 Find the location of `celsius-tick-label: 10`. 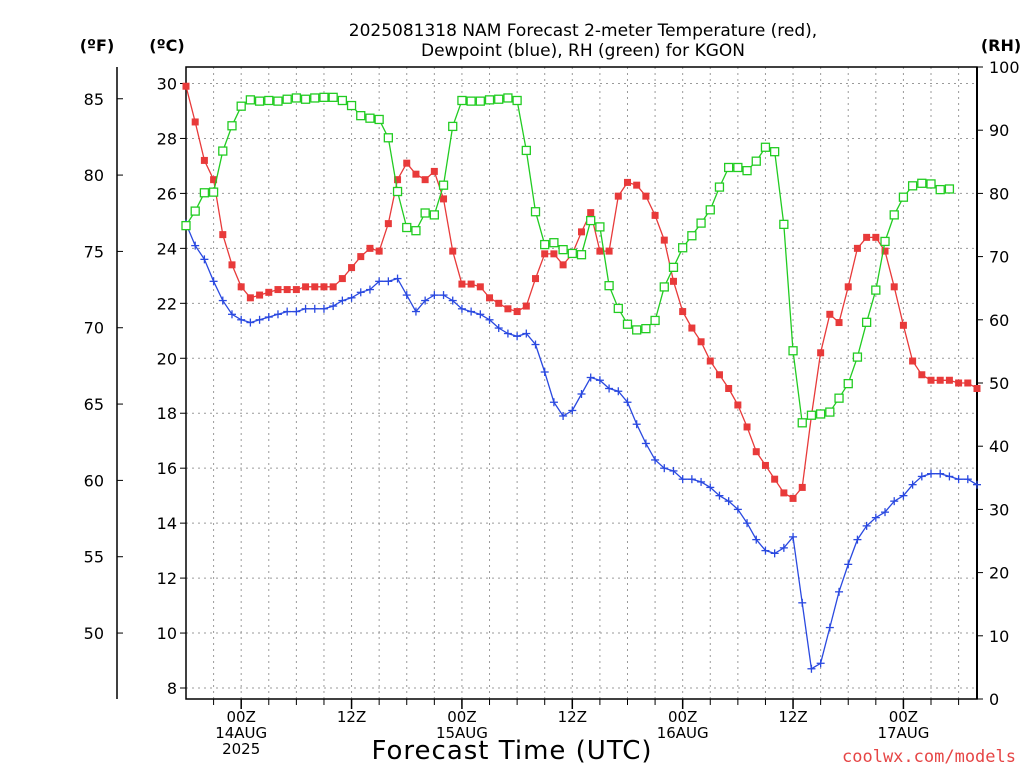

celsius-tick-label: 10 is located at coordinates (167, 633).